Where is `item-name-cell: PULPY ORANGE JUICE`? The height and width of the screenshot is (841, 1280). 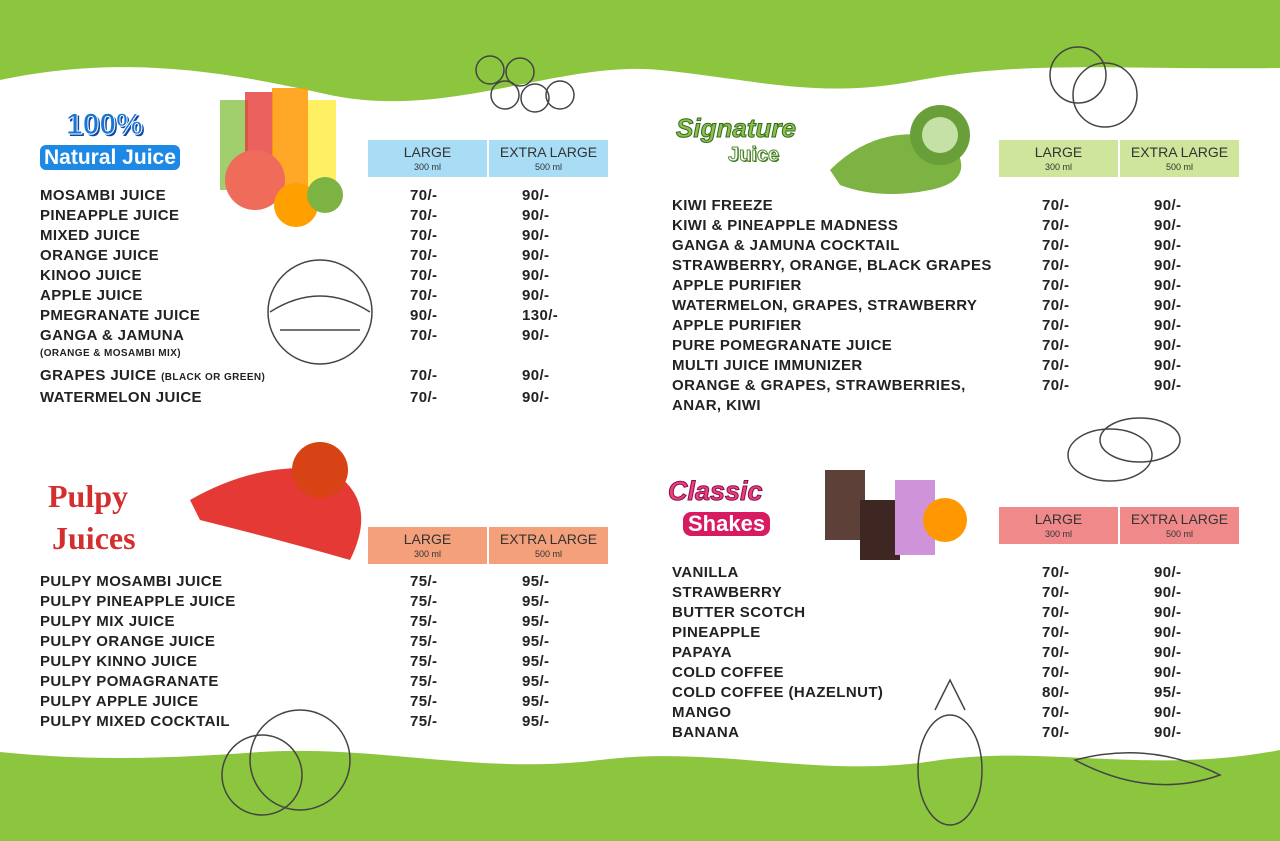 item-name-cell: PULPY ORANGE JUICE is located at coordinates (225, 642).